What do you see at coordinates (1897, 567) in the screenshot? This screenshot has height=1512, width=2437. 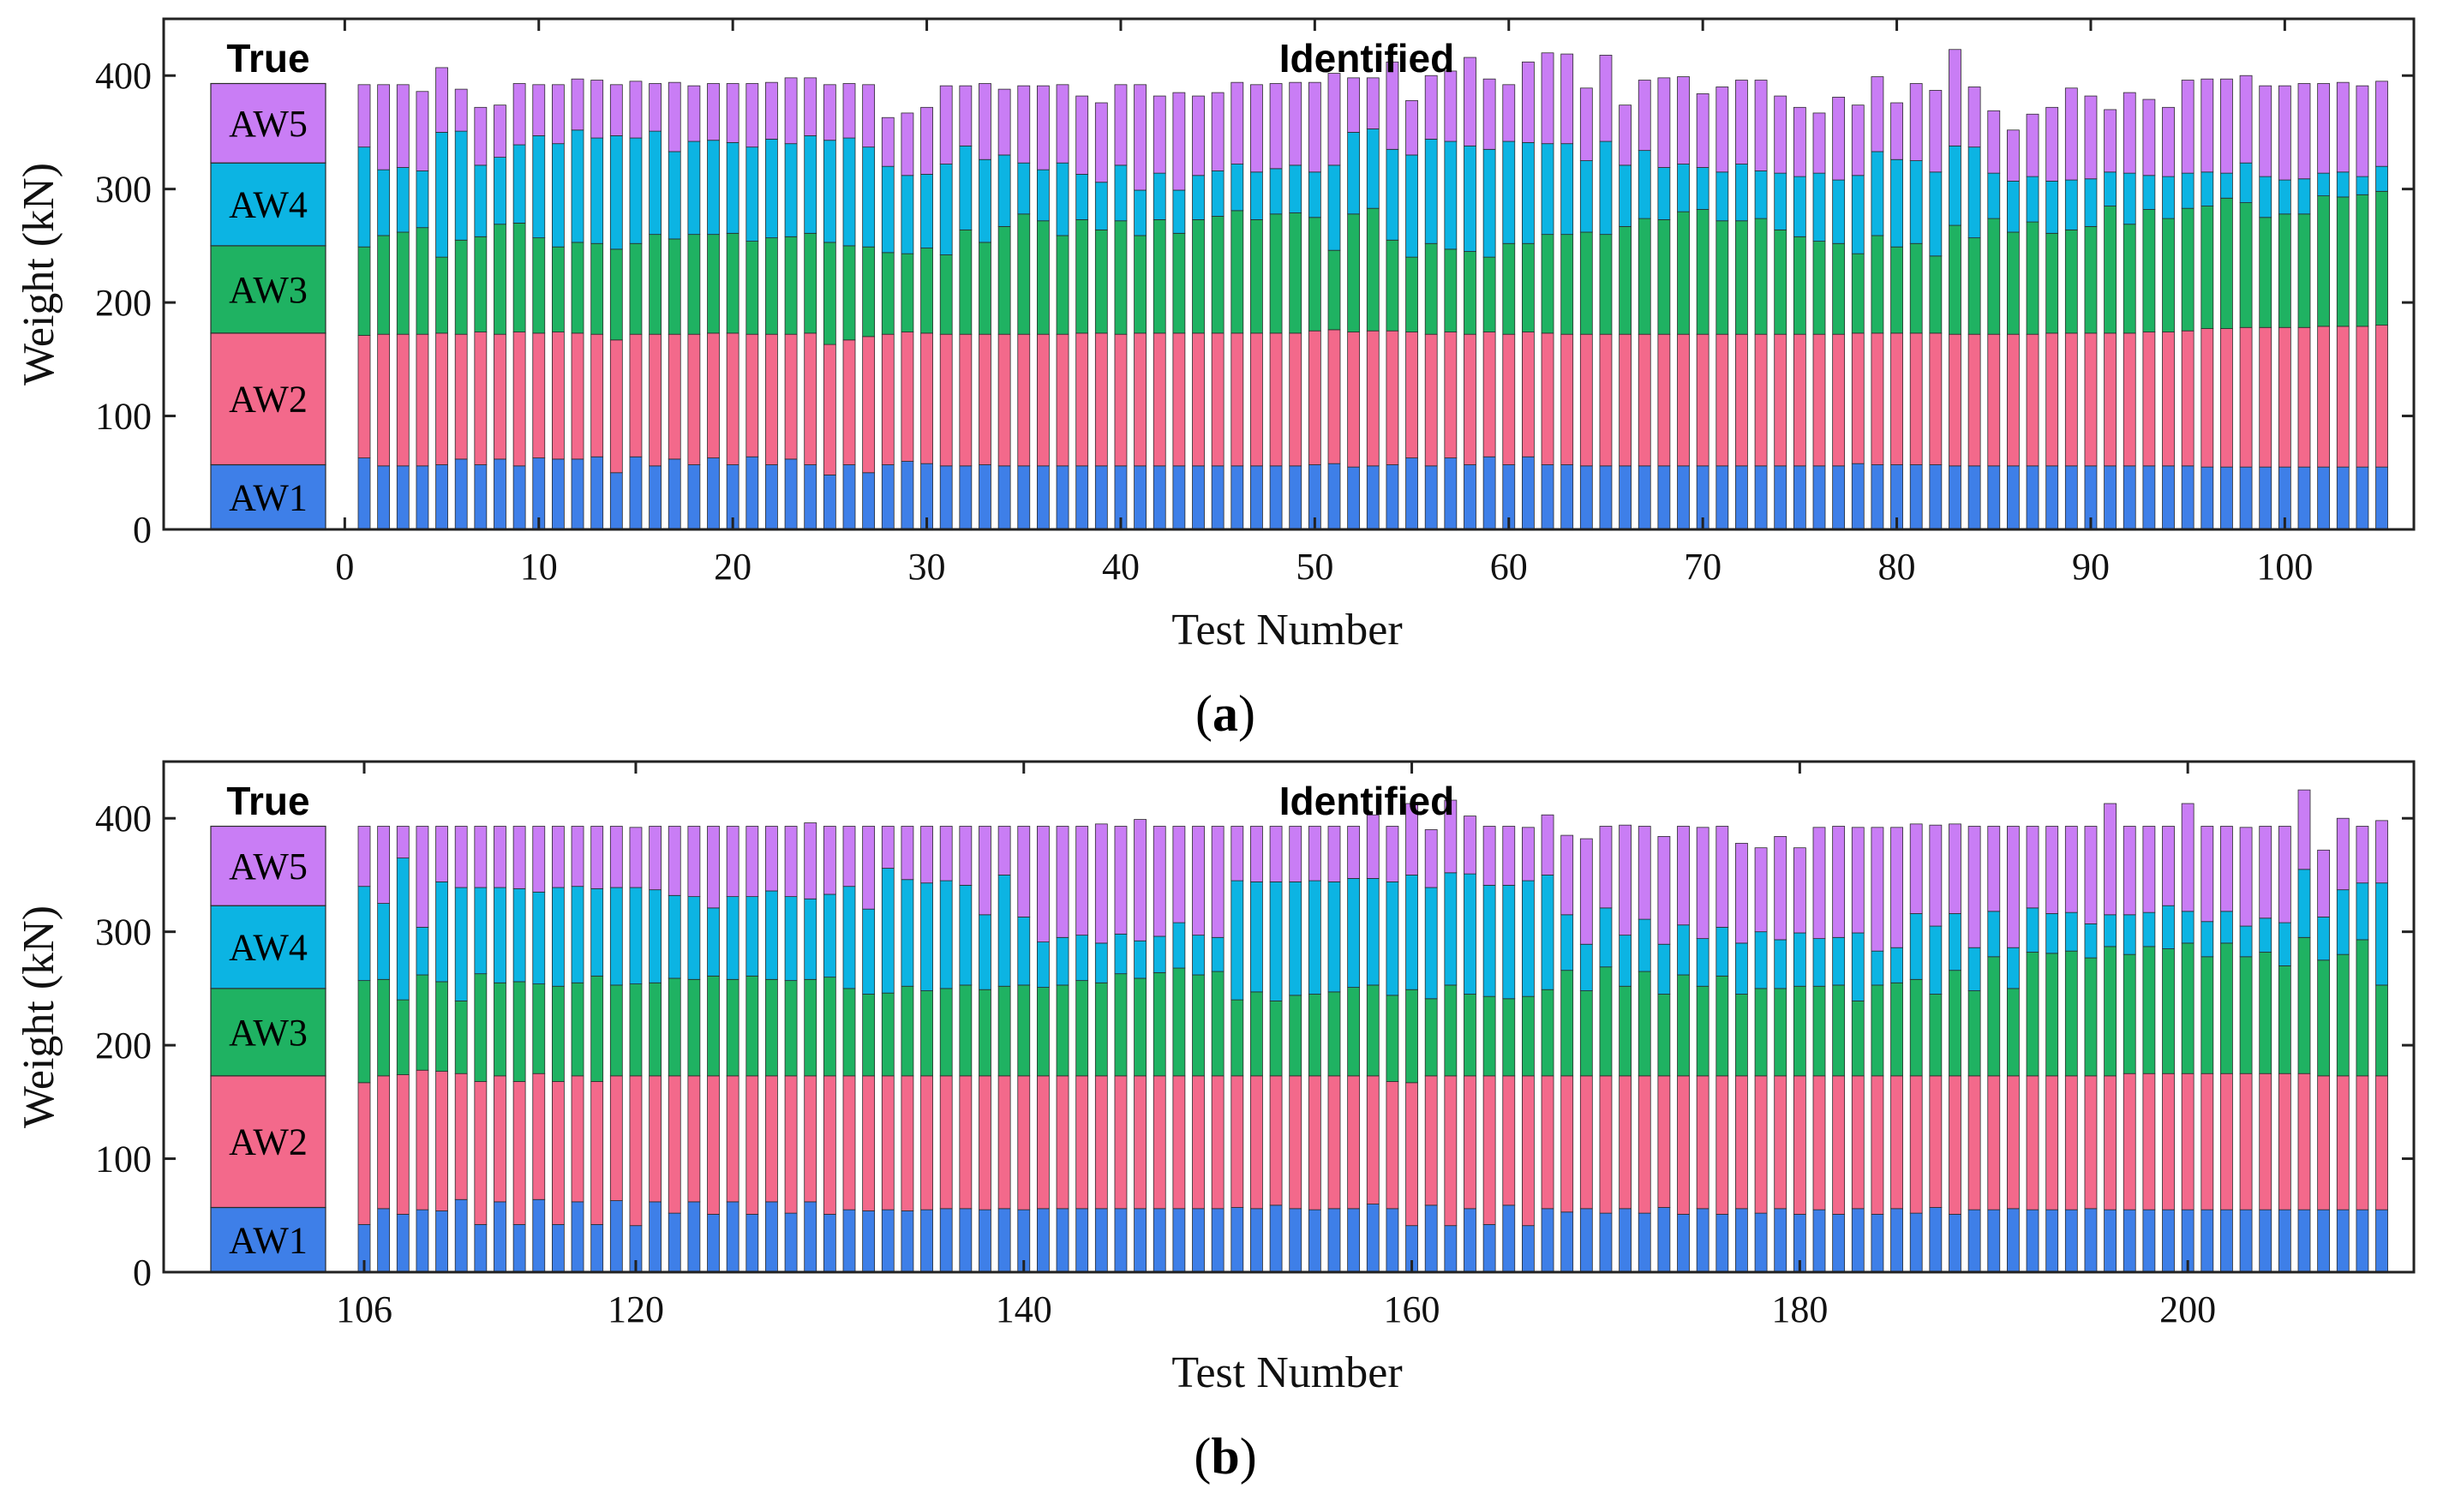 I see `x-tick-label: 80` at bounding box center [1897, 567].